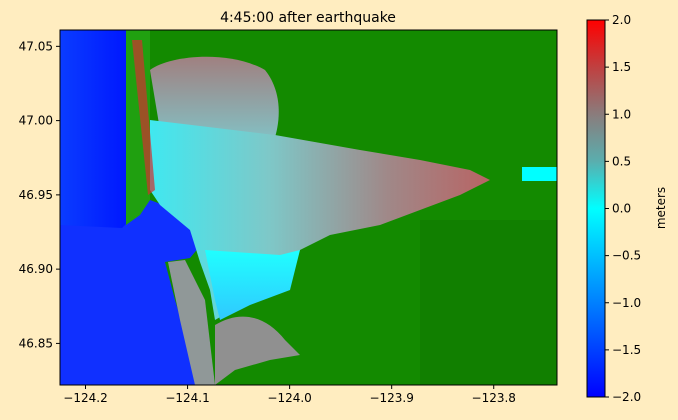 The width and height of the screenshot is (678, 420). I want to click on colorbar-tick-label: −1.0, so click(626, 303).